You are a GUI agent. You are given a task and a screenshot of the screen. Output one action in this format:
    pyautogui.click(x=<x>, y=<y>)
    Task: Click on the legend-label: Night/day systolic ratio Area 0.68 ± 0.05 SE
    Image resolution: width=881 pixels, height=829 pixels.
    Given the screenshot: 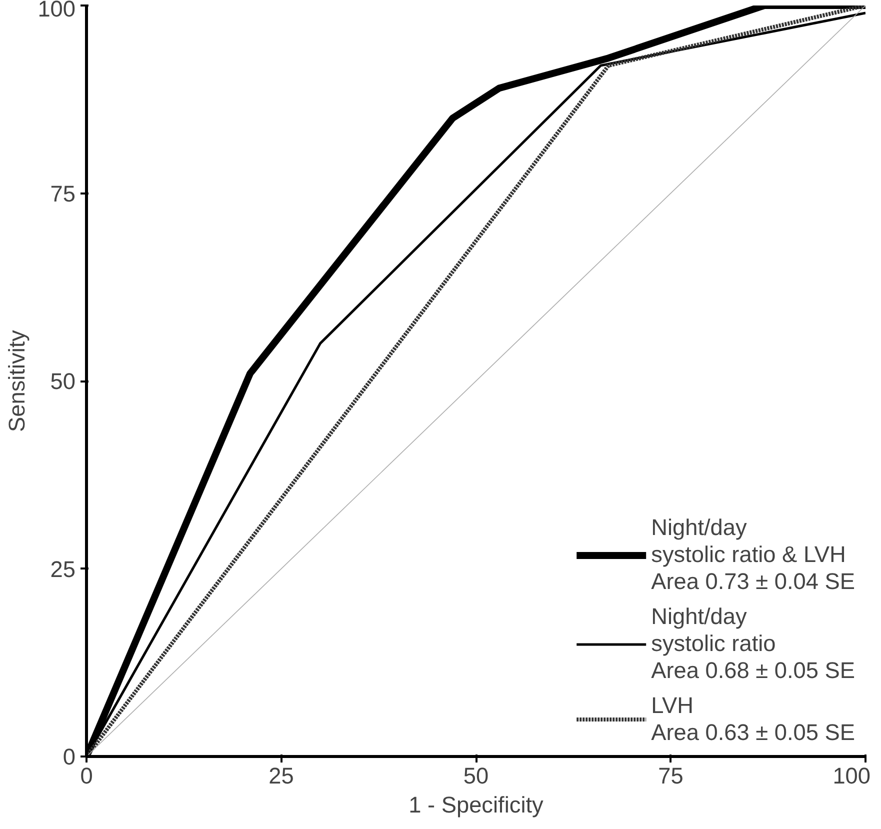 What is the action you would take?
    pyautogui.click(x=753, y=643)
    